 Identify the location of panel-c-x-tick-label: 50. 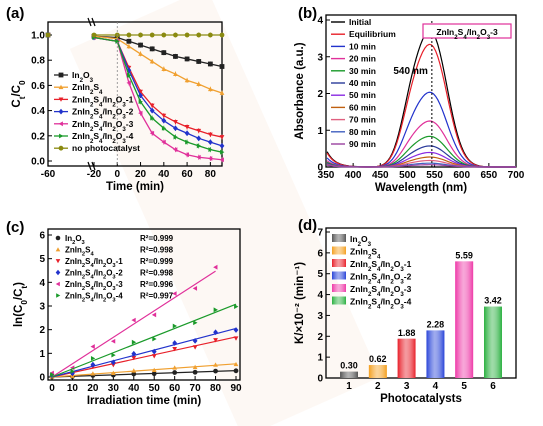
(155, 388).